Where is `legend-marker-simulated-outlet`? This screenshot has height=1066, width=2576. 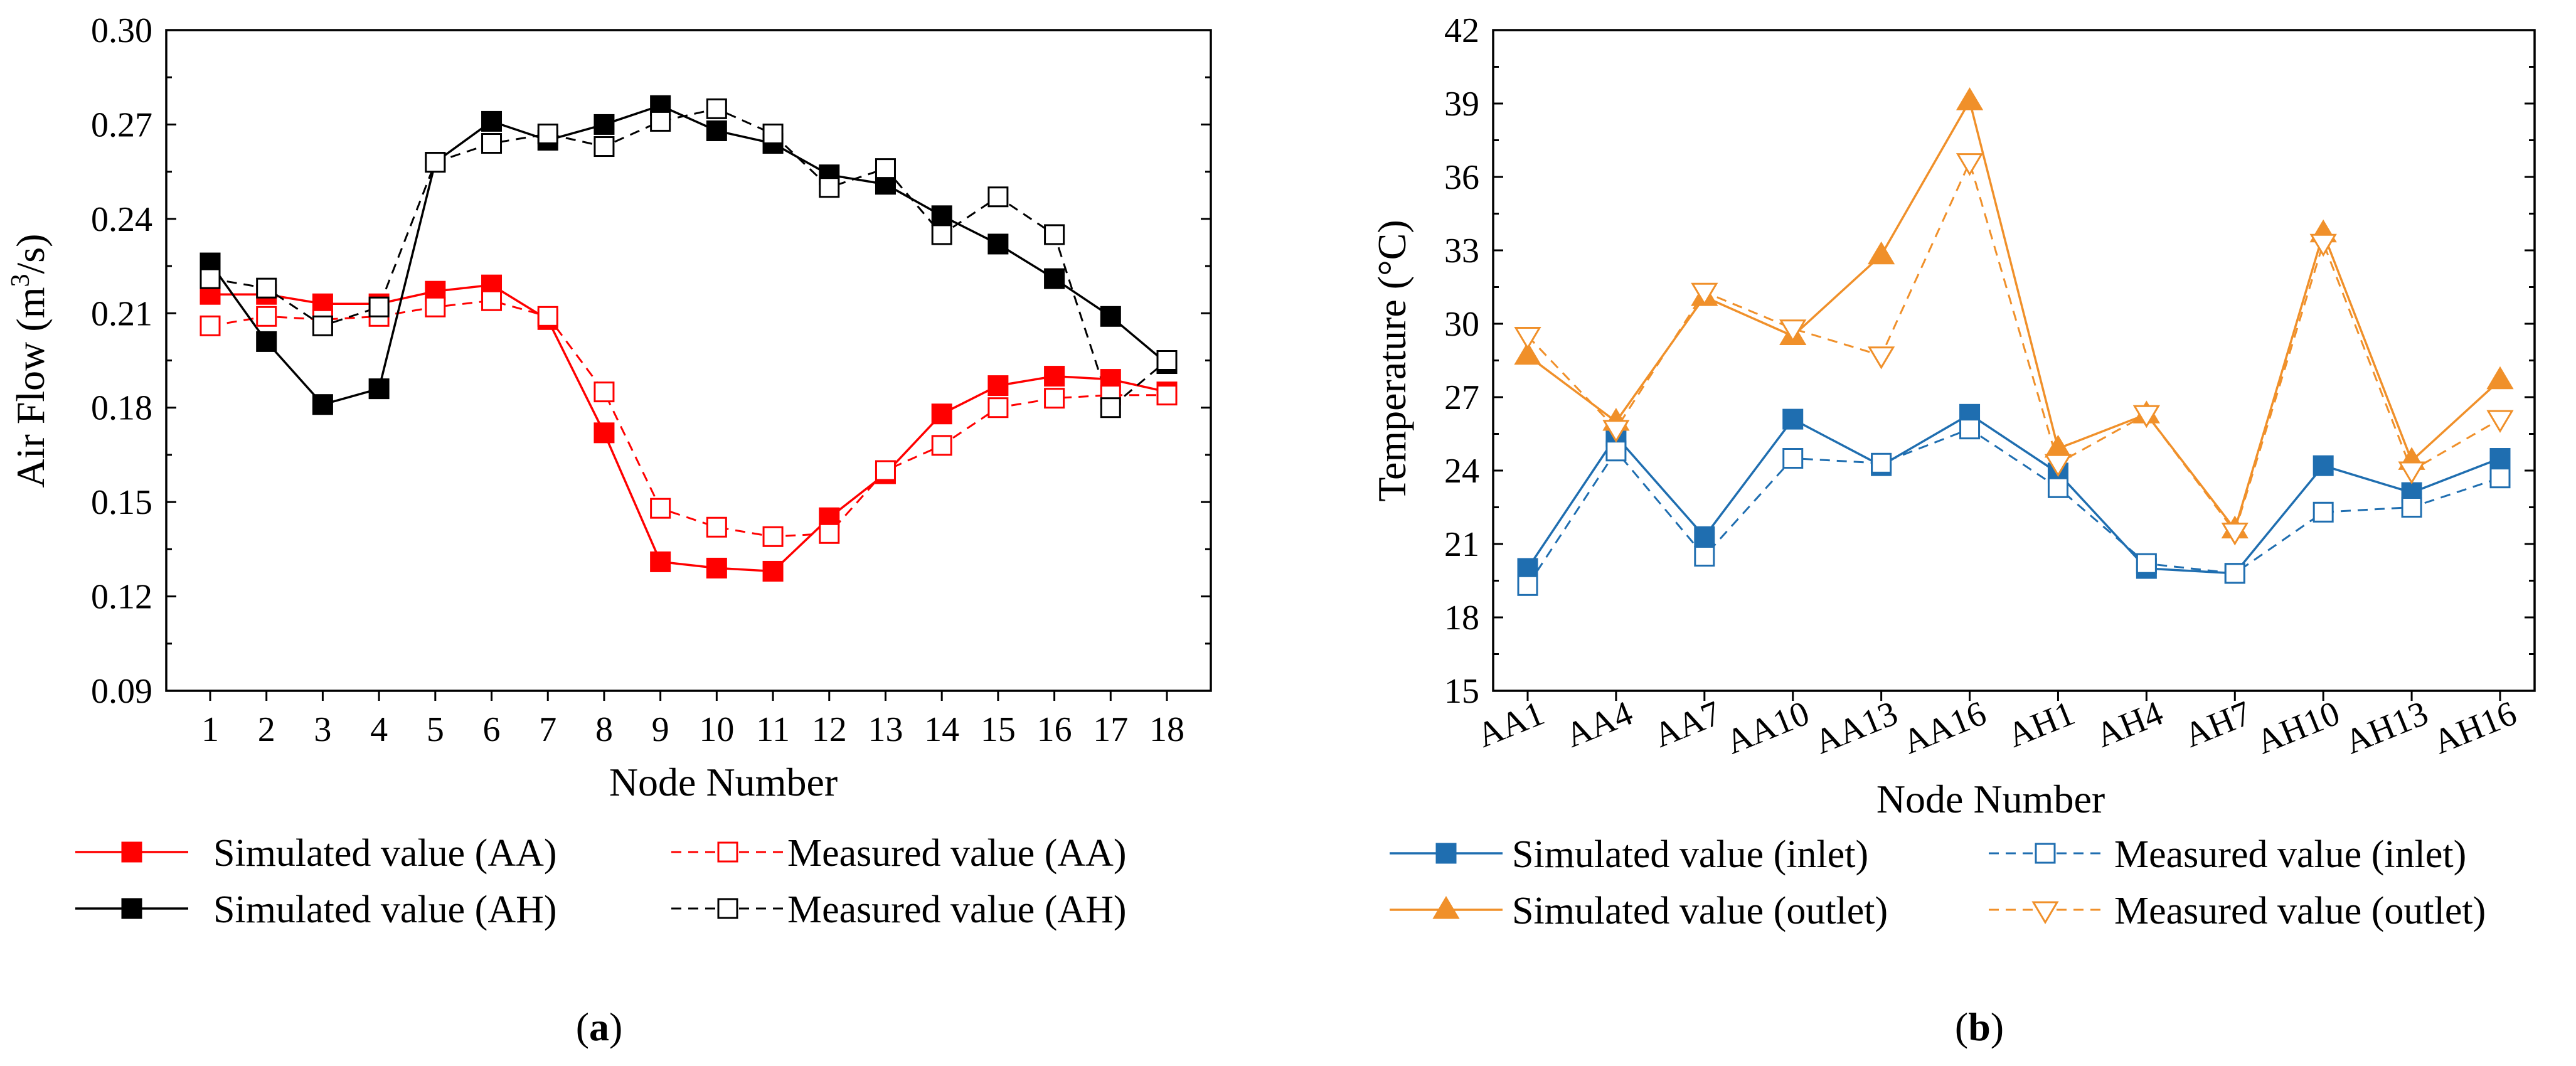 legend-marker-simulated-outlet is located at coordinates (1446, 908).